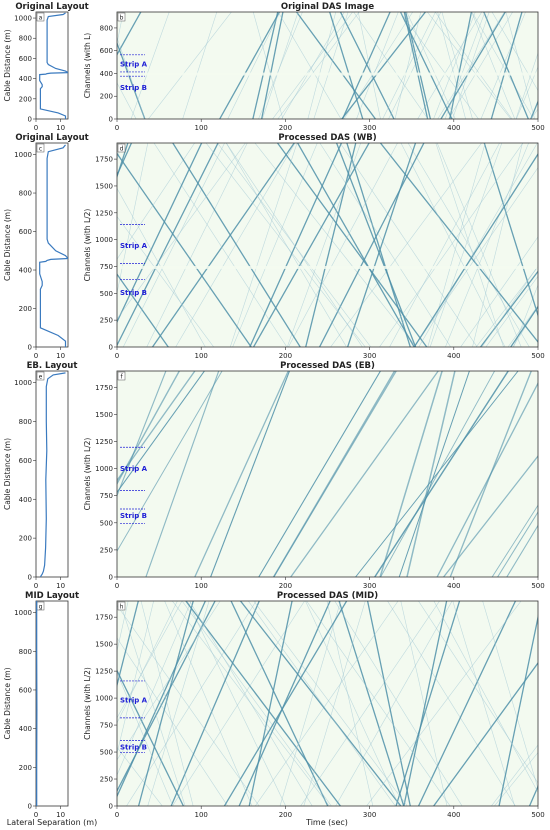  I want to click on layout-xtick-label: 0, so click(36, 128).